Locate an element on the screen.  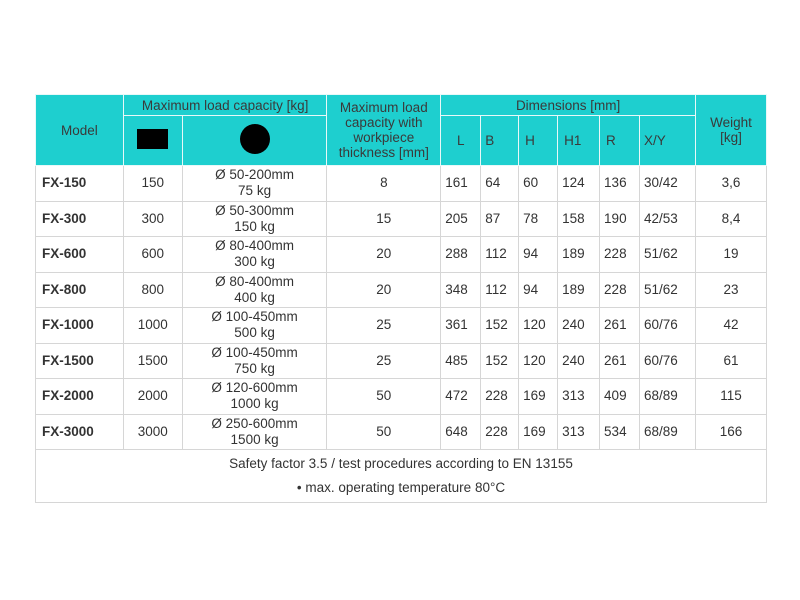
round-diameter: Ø 50-200mm is located at coordinates (254, 175).